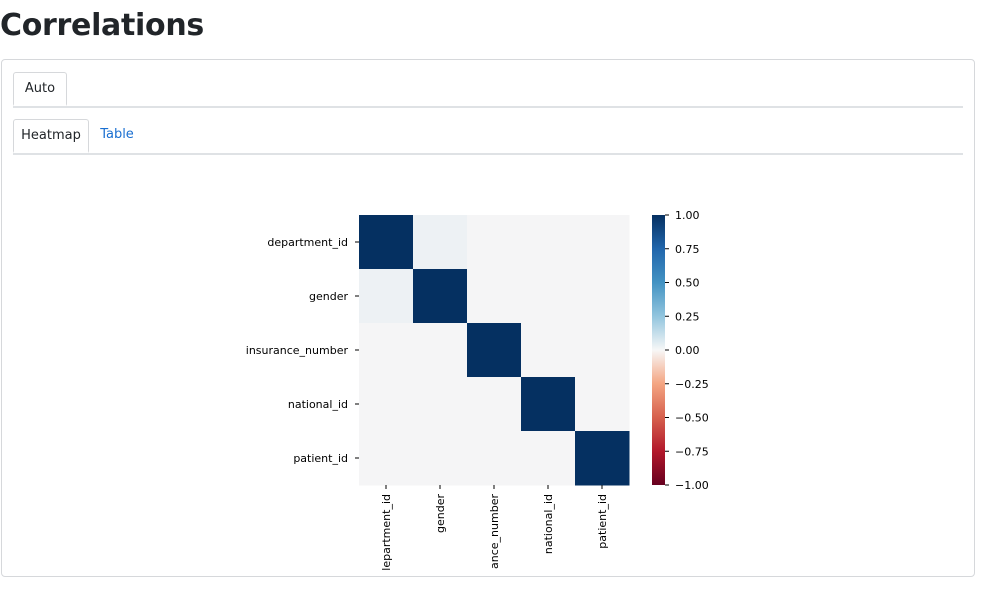 The width and height of the screenshot is (1000, 591). I want to click on colorbar-tick-label: −0.75, so click(692, 451).